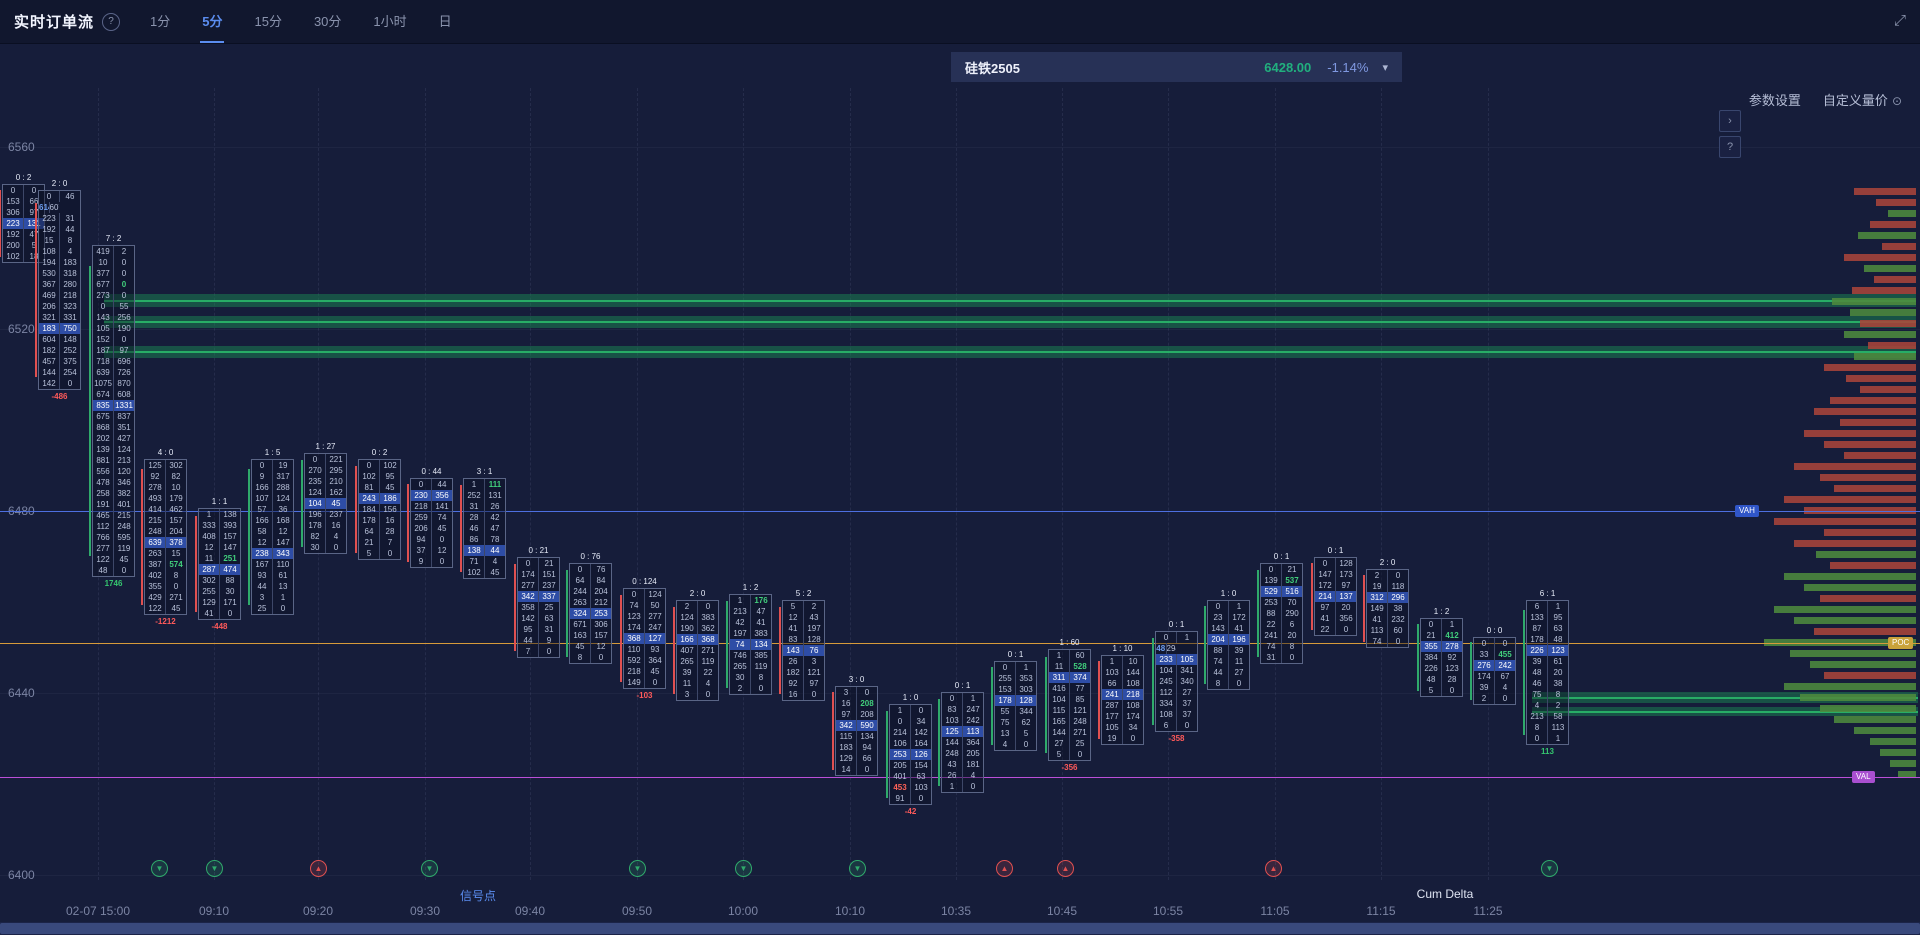 Image resolution: width=1920 pixels, height=935 pixels. I want to click on bid-volume: 184, so click(369, 509).